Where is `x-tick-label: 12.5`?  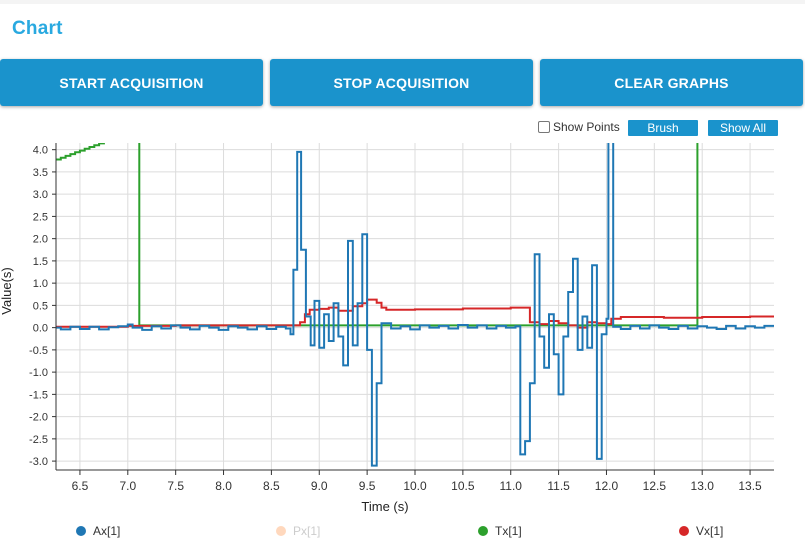 x-tick-label: 12.5 is located at coordinates (655, 486).